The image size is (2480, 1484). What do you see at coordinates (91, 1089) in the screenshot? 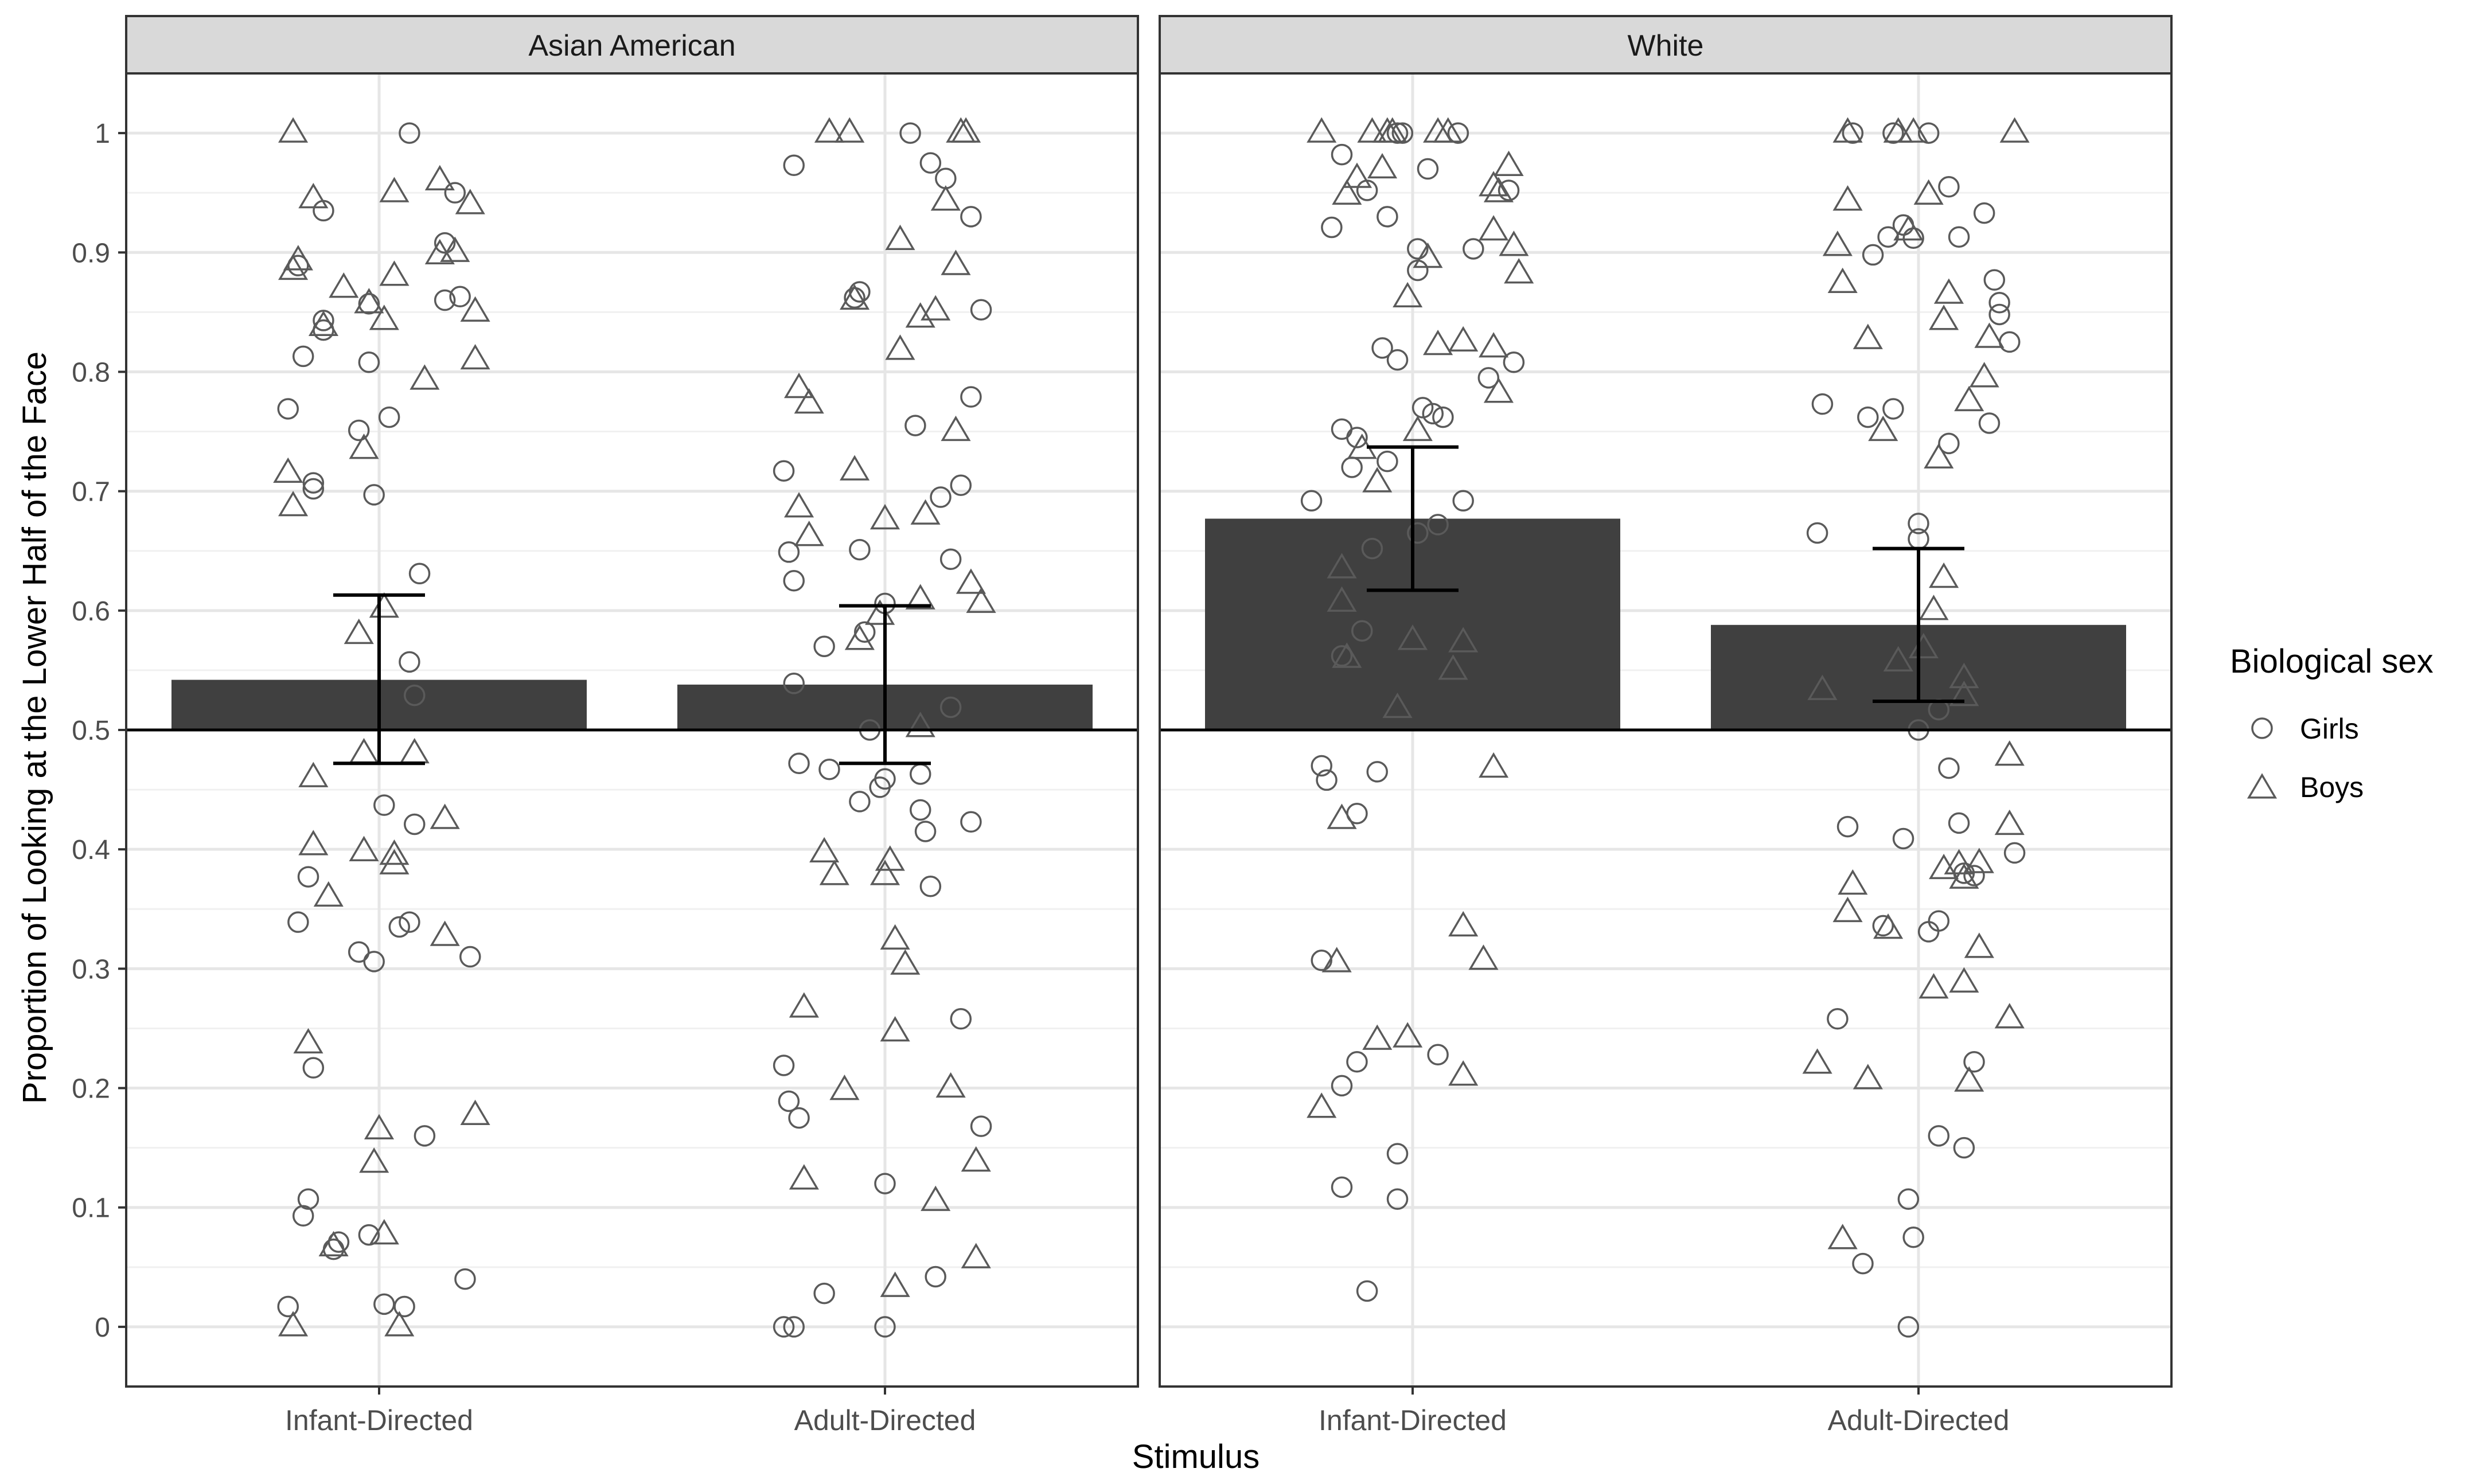
I see `y-tick-label: 0.2` at bounding box center [91, 1089].